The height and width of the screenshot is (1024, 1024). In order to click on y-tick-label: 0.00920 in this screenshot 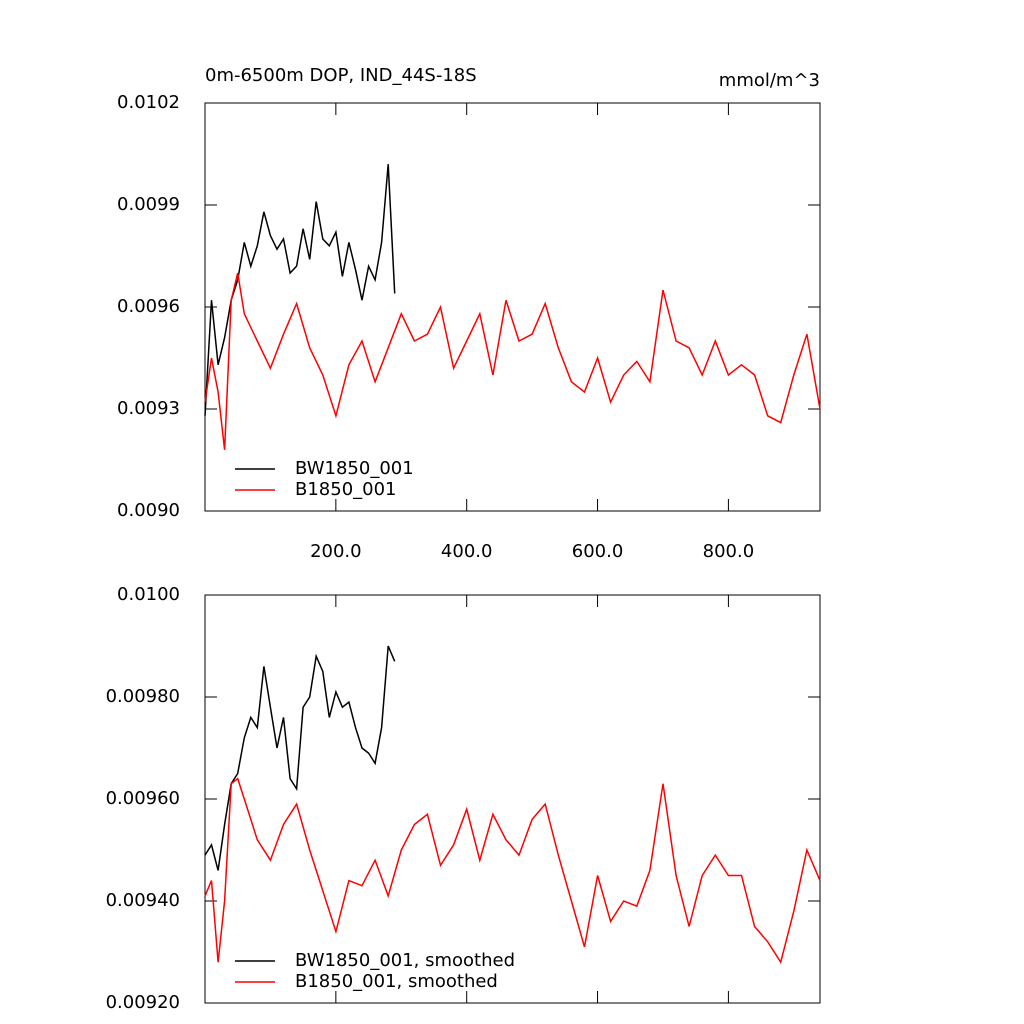, I will do `click(143, 1002)`.